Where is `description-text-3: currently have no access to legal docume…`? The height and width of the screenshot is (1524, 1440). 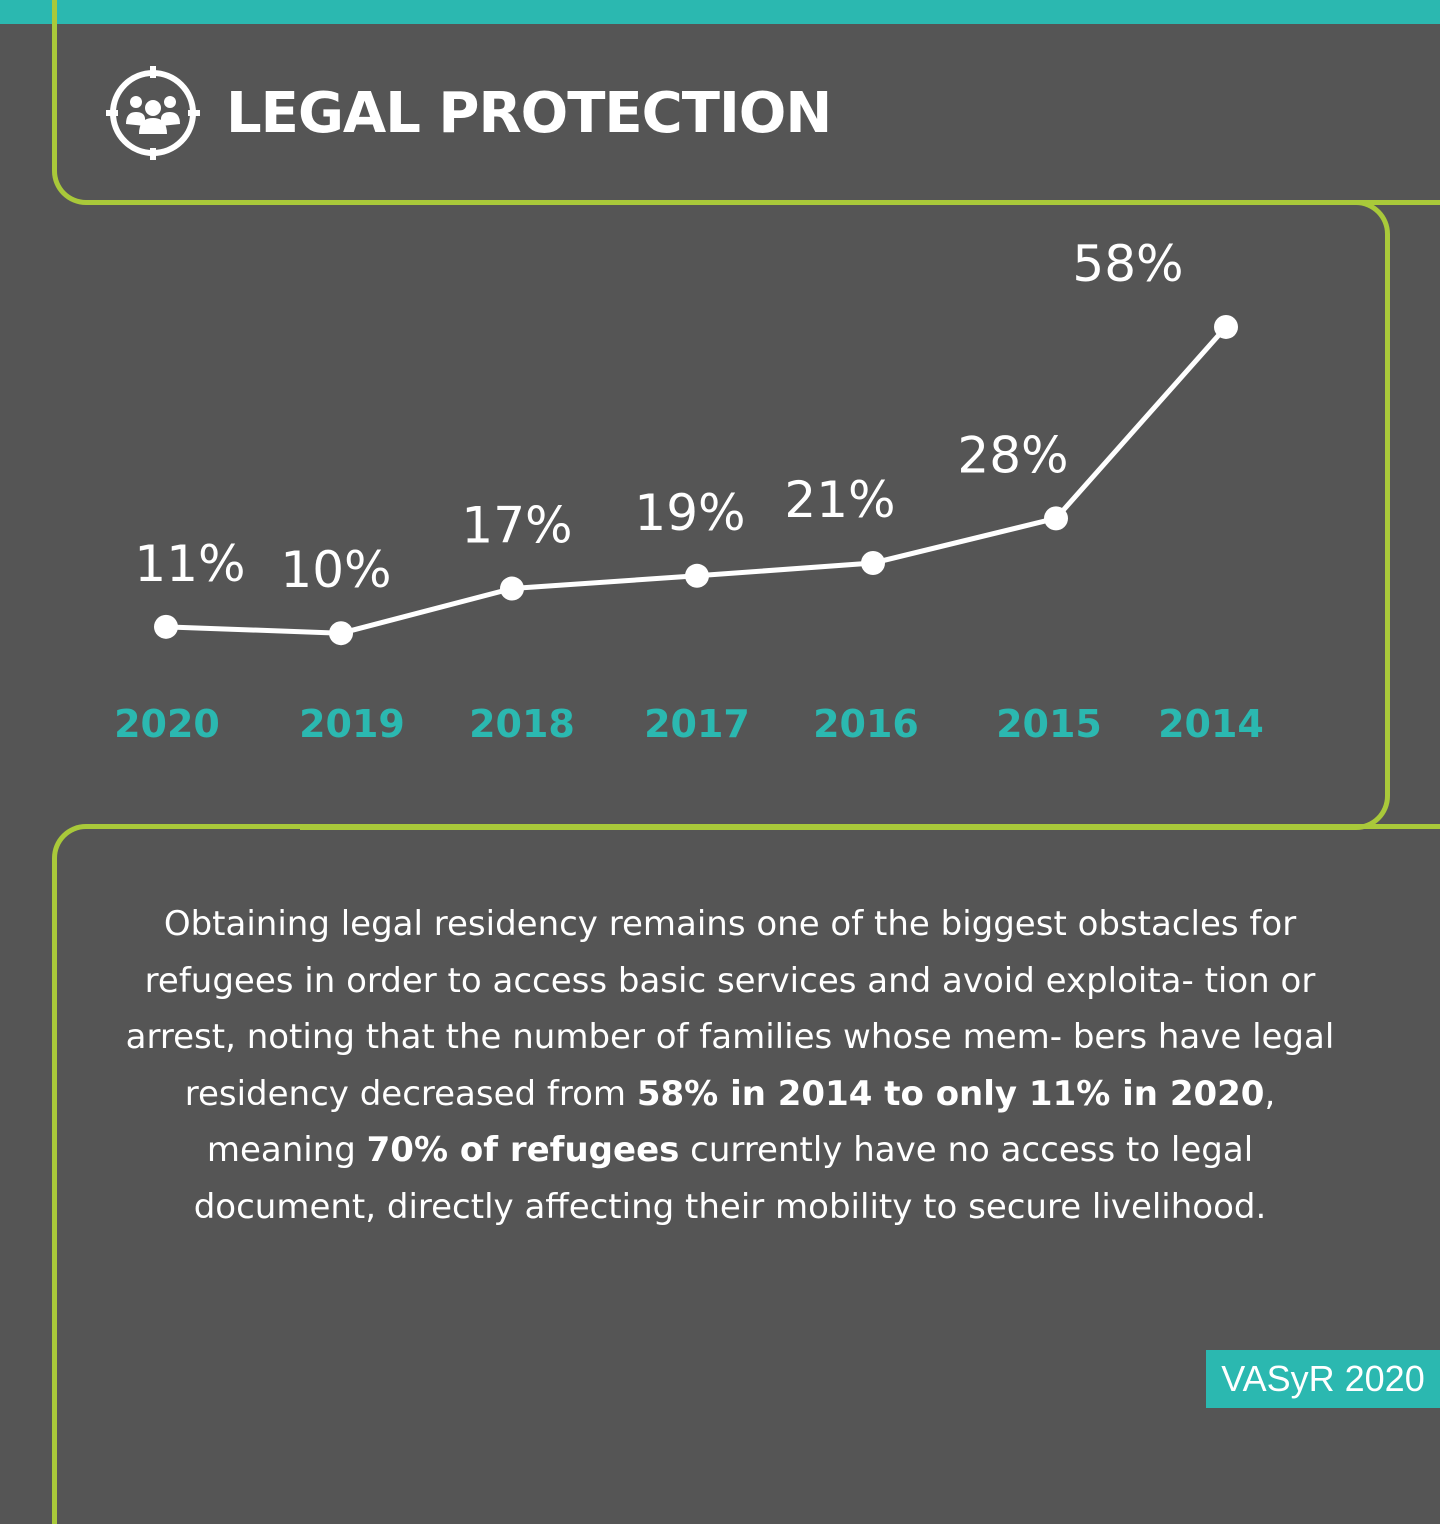
description-text-3: currently have no access to legal docume… is located at coordinates (730, 1178).